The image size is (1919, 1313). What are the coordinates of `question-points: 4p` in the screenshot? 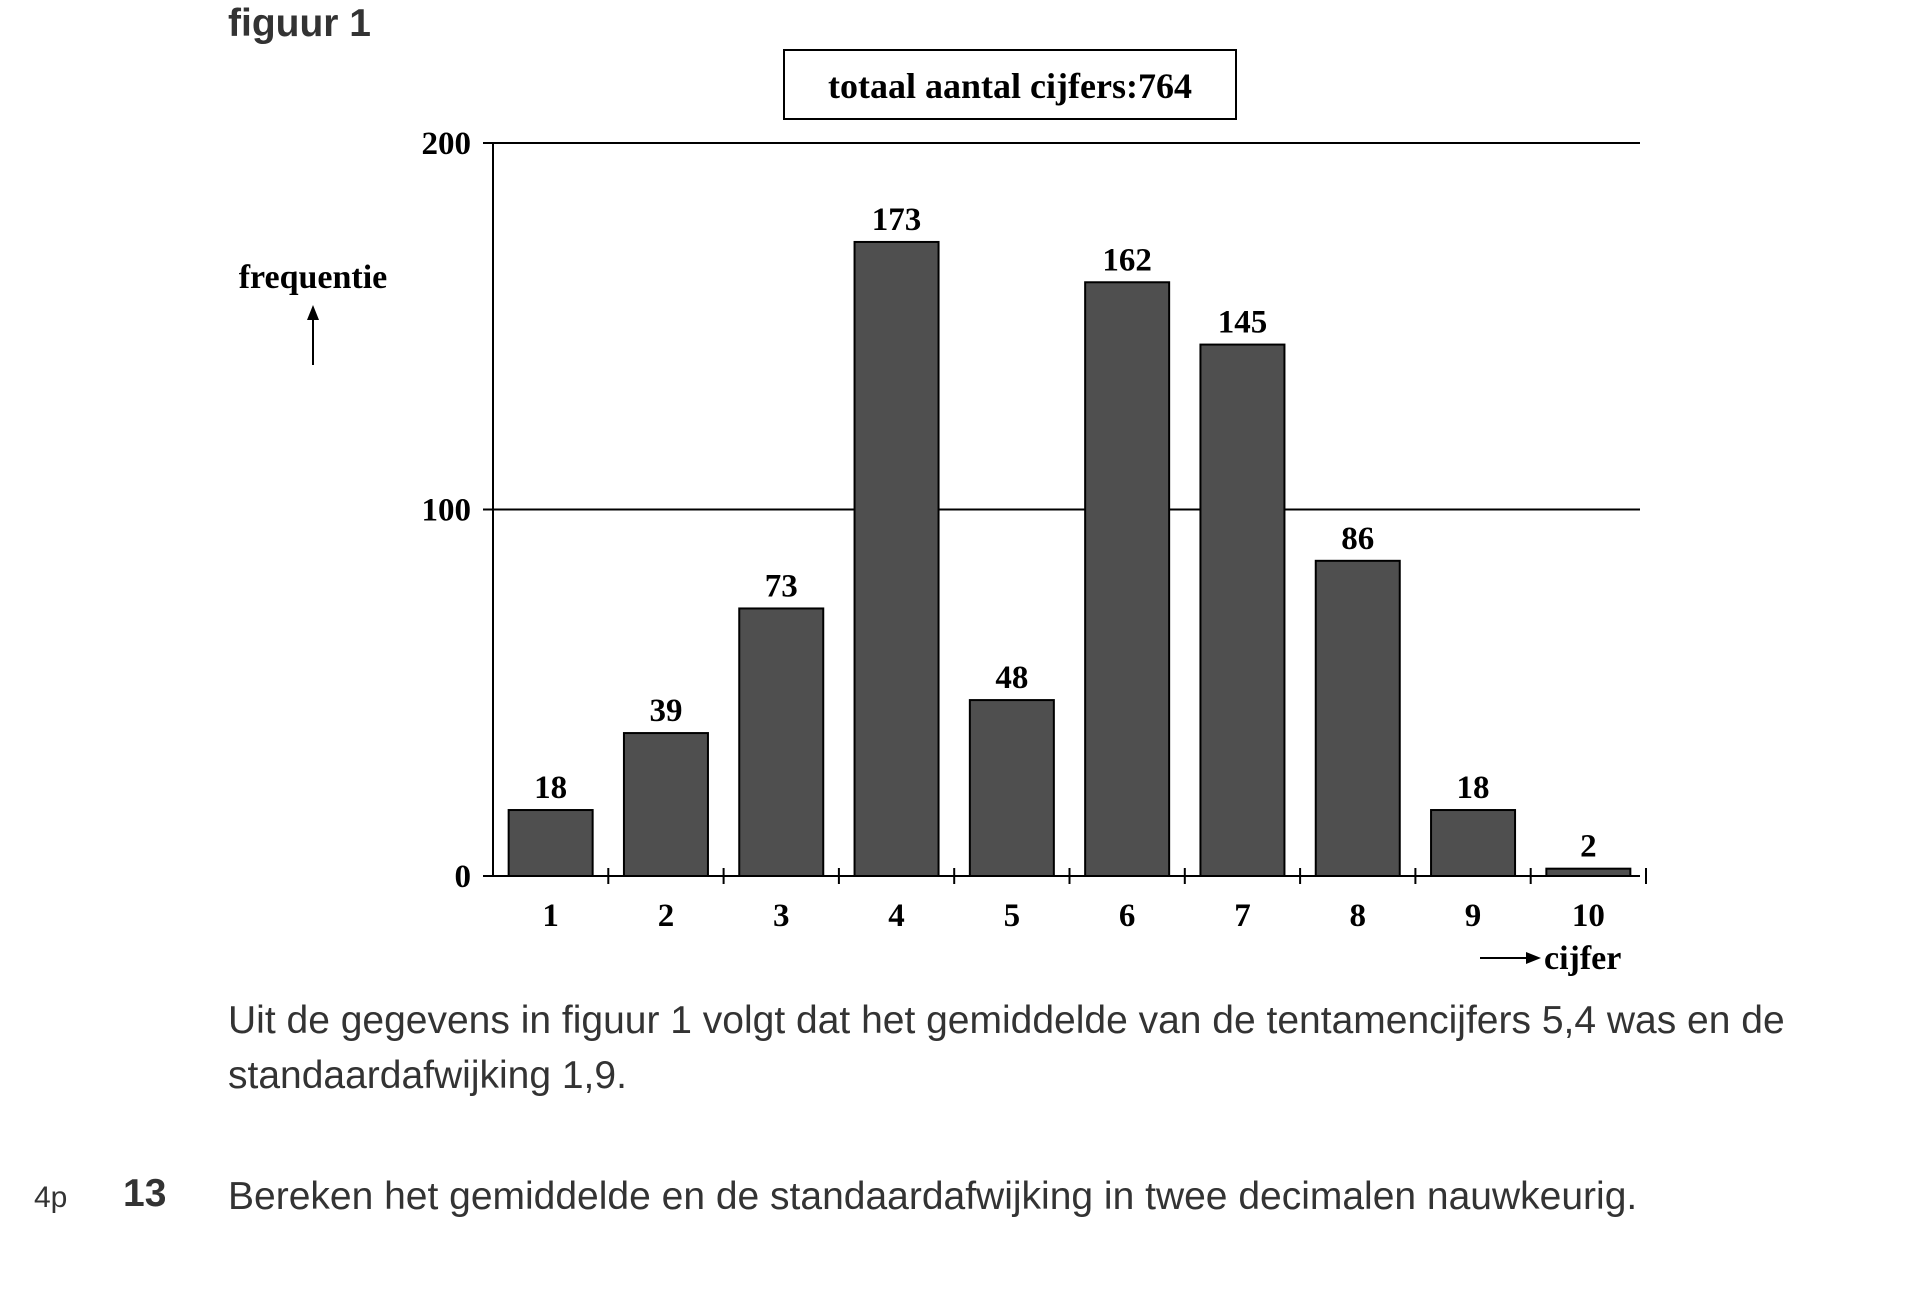 It's located at (51, 1197).